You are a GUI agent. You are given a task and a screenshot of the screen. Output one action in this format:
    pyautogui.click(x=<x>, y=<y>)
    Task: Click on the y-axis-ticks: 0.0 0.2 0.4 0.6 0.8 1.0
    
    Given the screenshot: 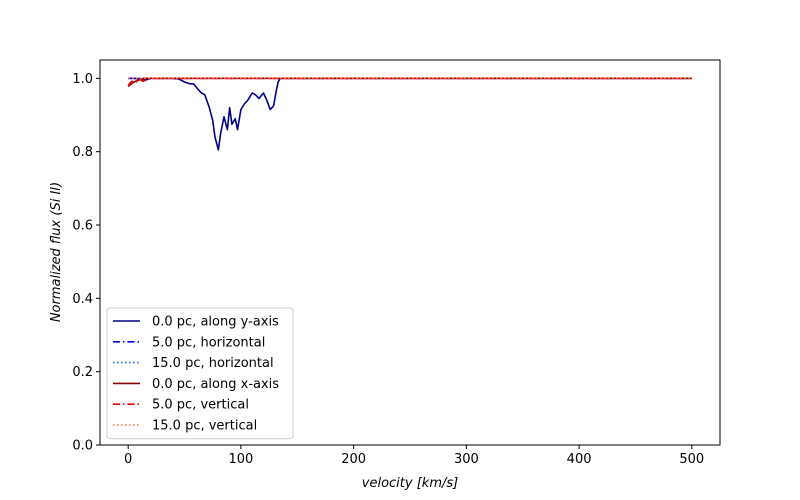 What is the action you would take?
    pyautogui.click(x=86, y=263)
    